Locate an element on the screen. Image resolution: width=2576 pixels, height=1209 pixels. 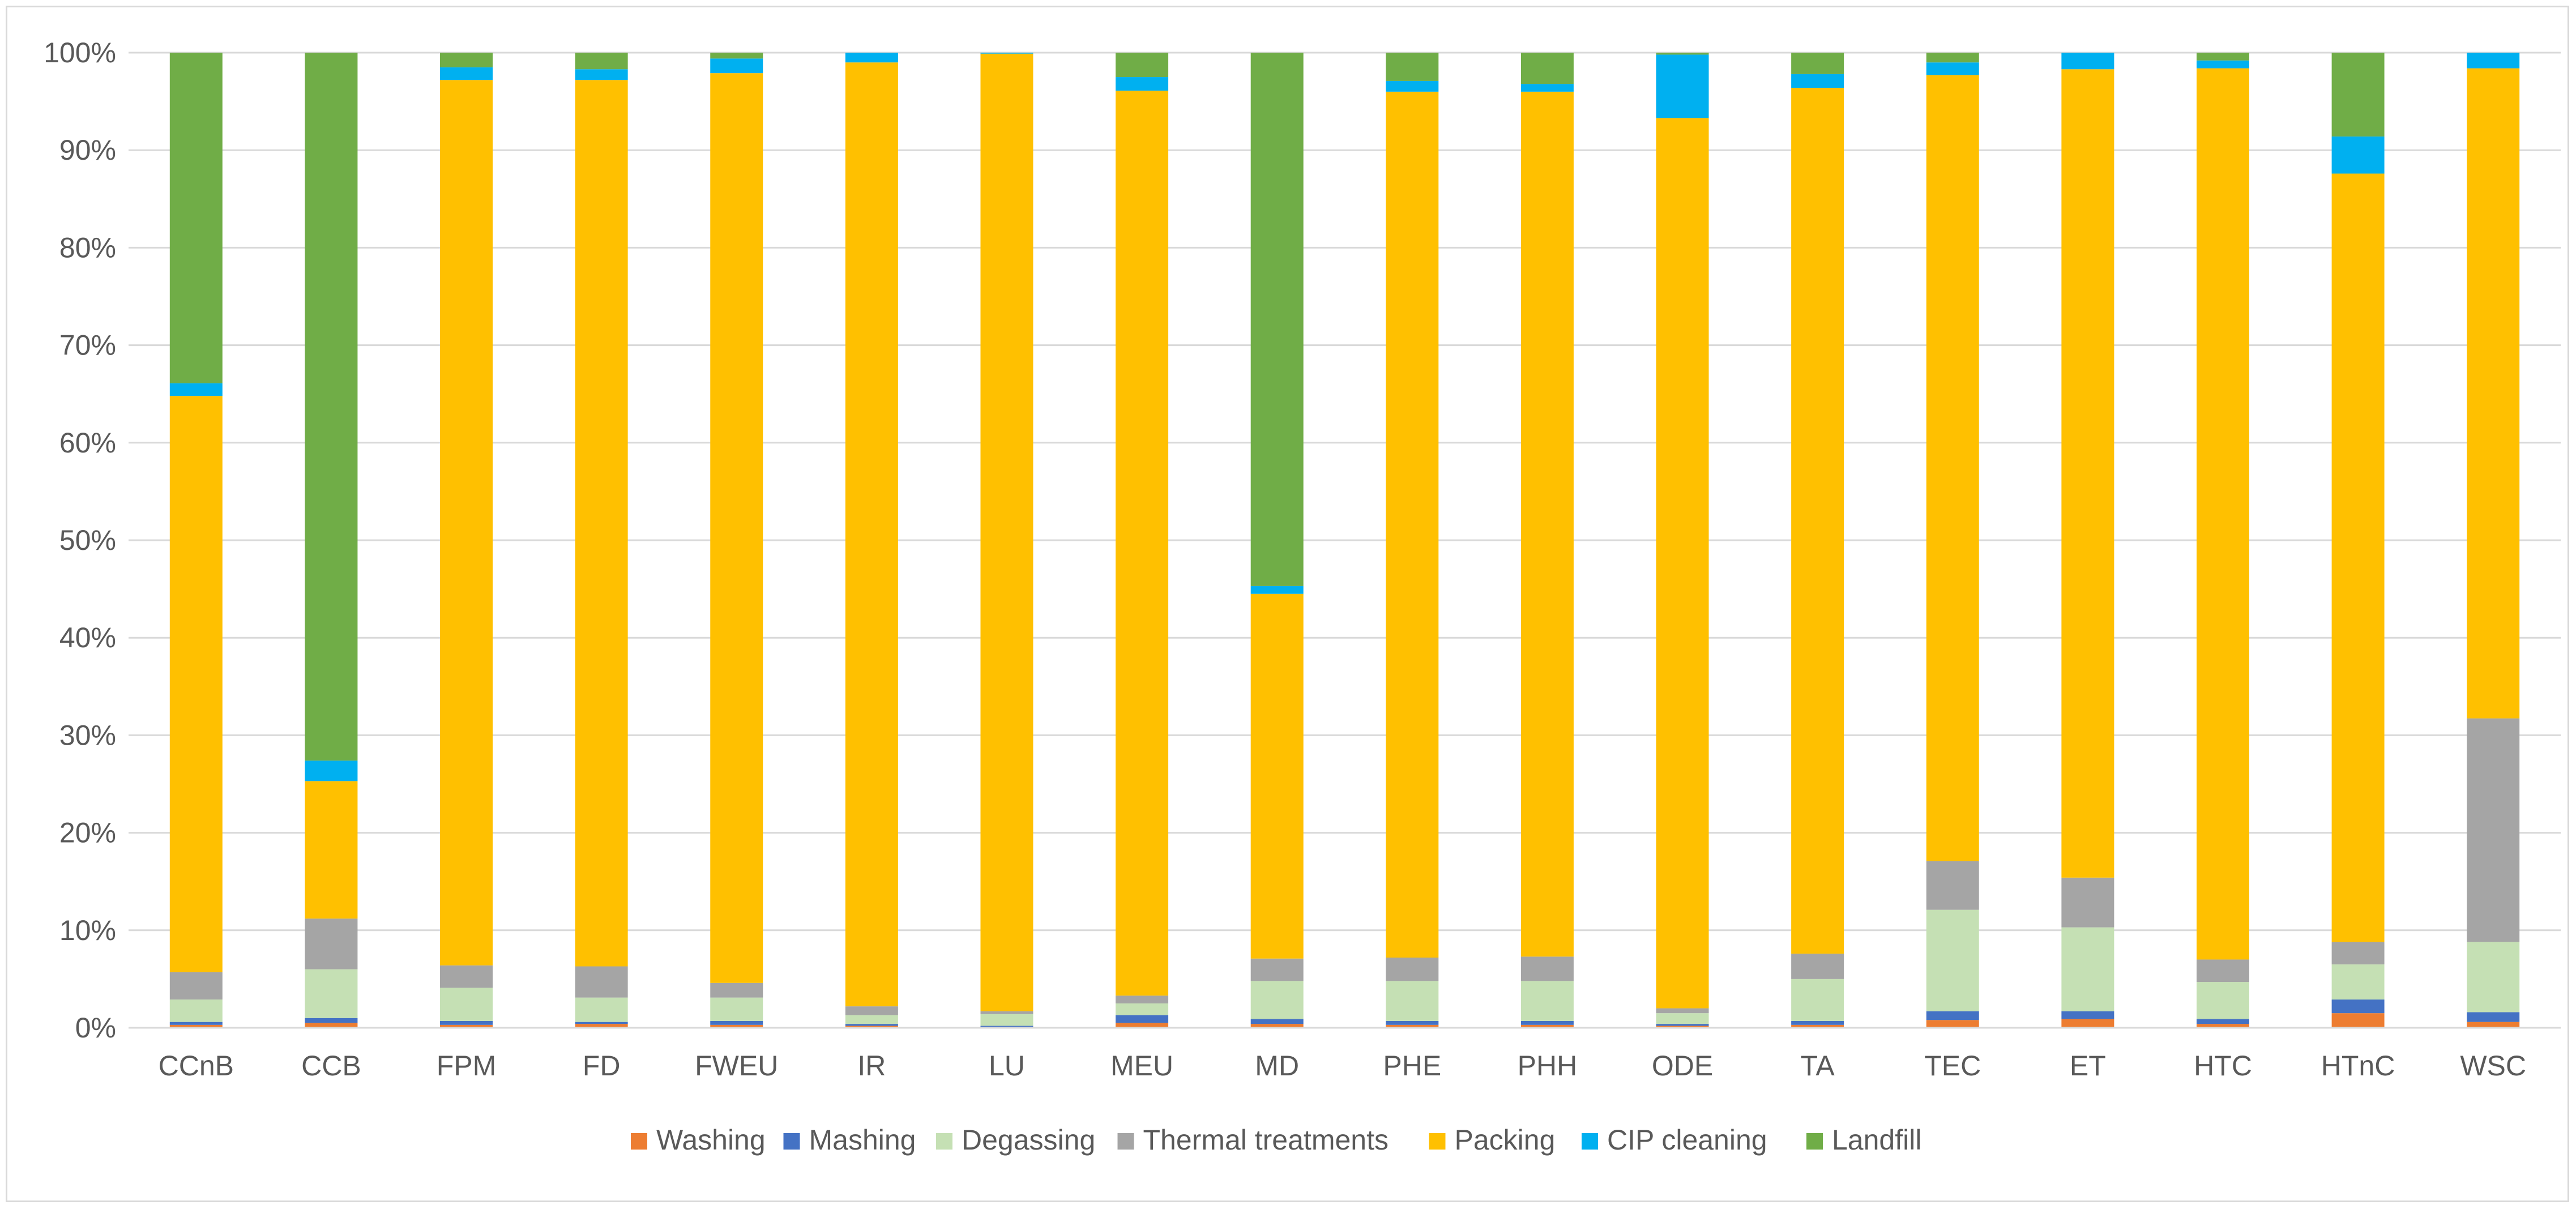
y-tick-label: 20% is located at coordinates (88, 833).